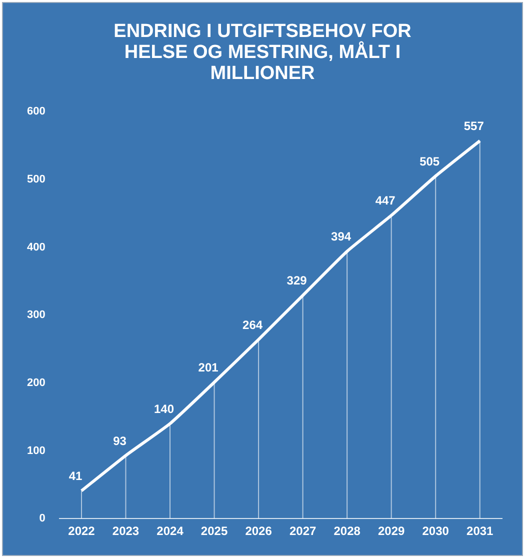 This screenshot has width=525, height=558. What do you see at coordinates (208, 367) in the screenshot?
I see `data-label: 201` at bounding box center [208, 367].